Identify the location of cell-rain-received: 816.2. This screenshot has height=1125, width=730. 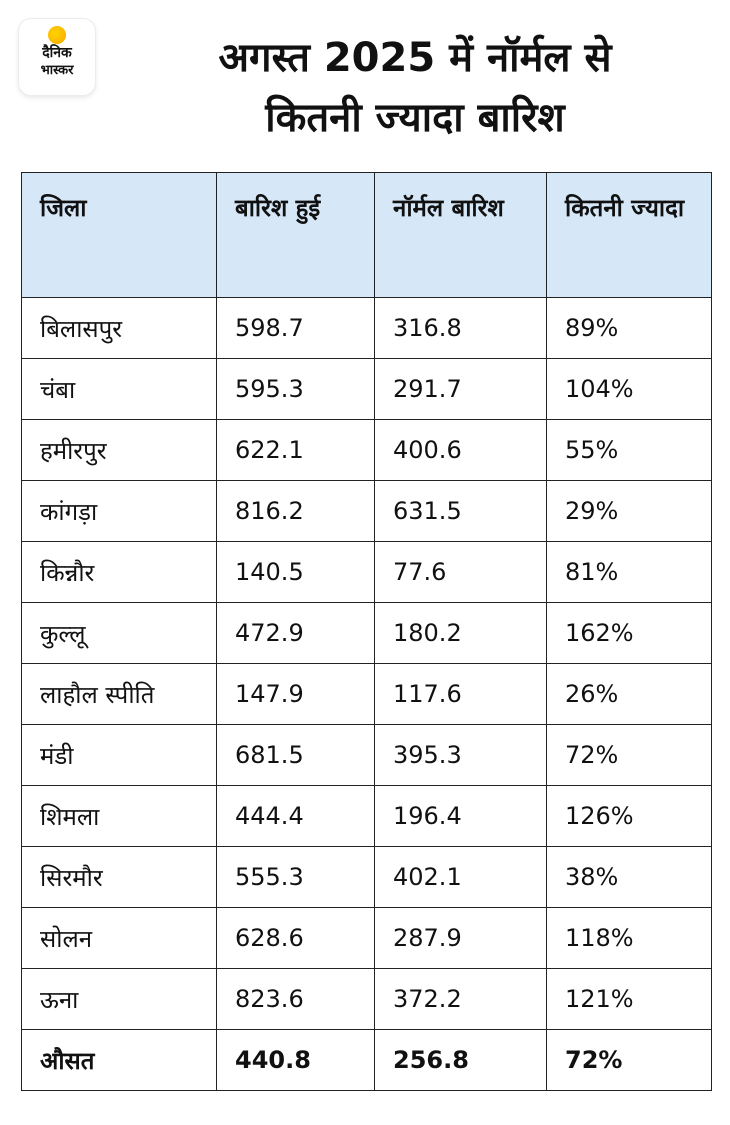
(295, 511).